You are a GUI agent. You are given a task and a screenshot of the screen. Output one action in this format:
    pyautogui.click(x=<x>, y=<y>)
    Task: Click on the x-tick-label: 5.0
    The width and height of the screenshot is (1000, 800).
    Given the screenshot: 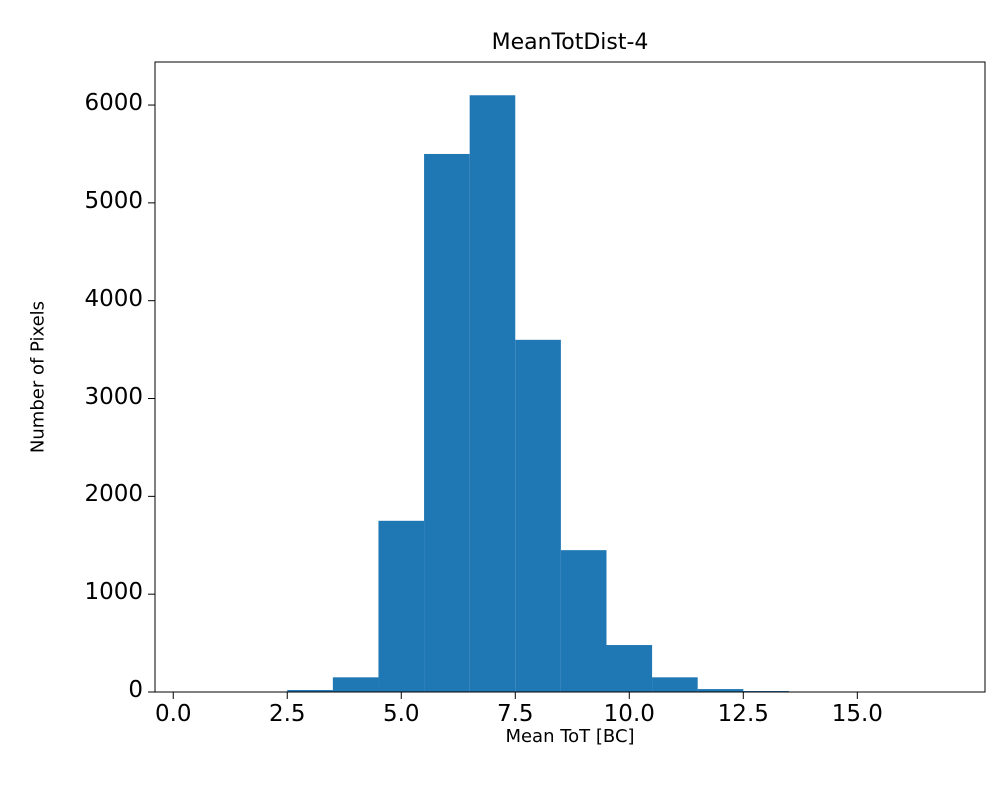 What is the action you would take?
    pyautogui.click(x=401, y=714)
    